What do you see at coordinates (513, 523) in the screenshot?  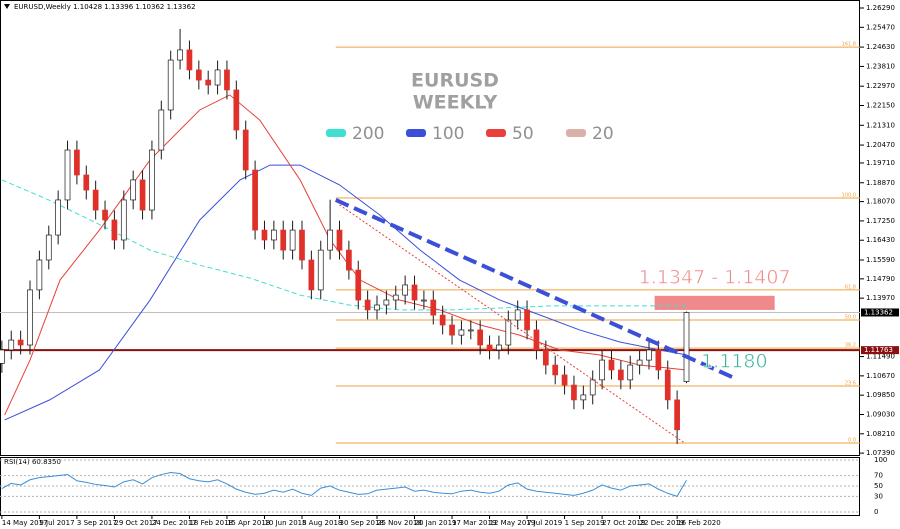 I see `x-tick-label: 12 May 2019` at bounding box center [513, 523].